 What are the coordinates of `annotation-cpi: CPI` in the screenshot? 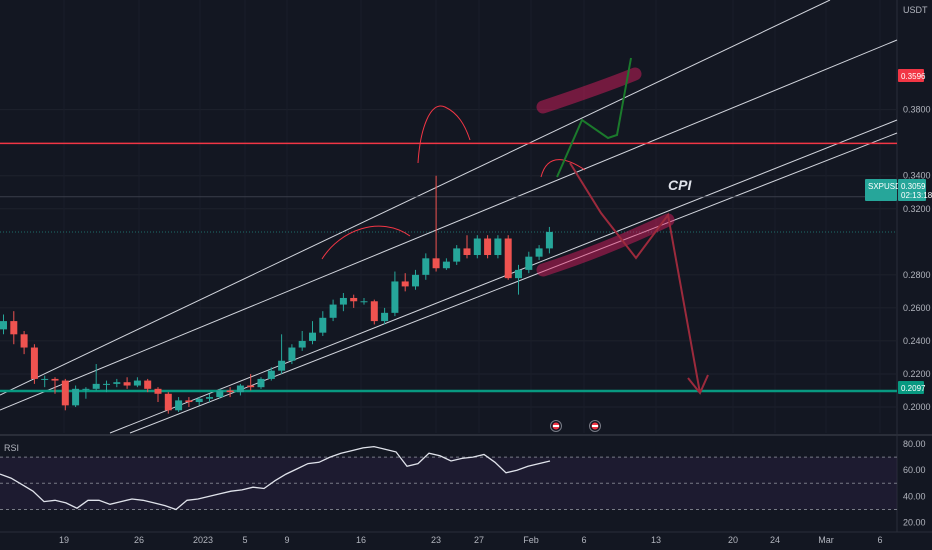 It's located at (680, 185).